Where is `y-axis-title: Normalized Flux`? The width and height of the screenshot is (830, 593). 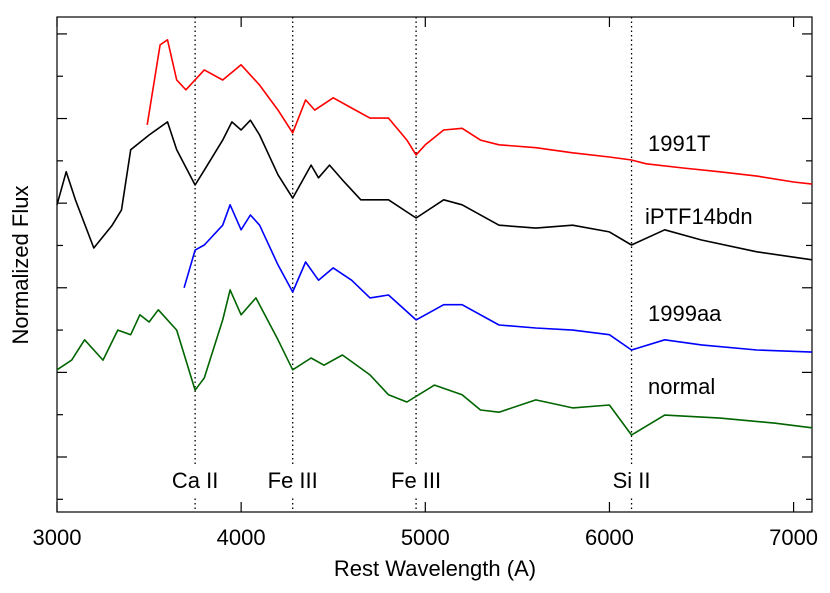
y-axis-title: Normalized Flux is located at coordinates (20, 265).